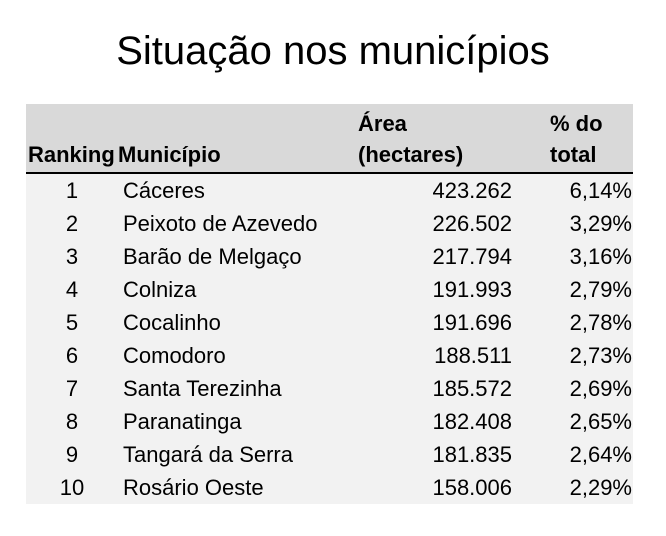 The image size is (666, 536). Describe the element at coordinates (237, 256) in the screenshot. I see `municipio-cell: Barão de Melgaço` at that location.